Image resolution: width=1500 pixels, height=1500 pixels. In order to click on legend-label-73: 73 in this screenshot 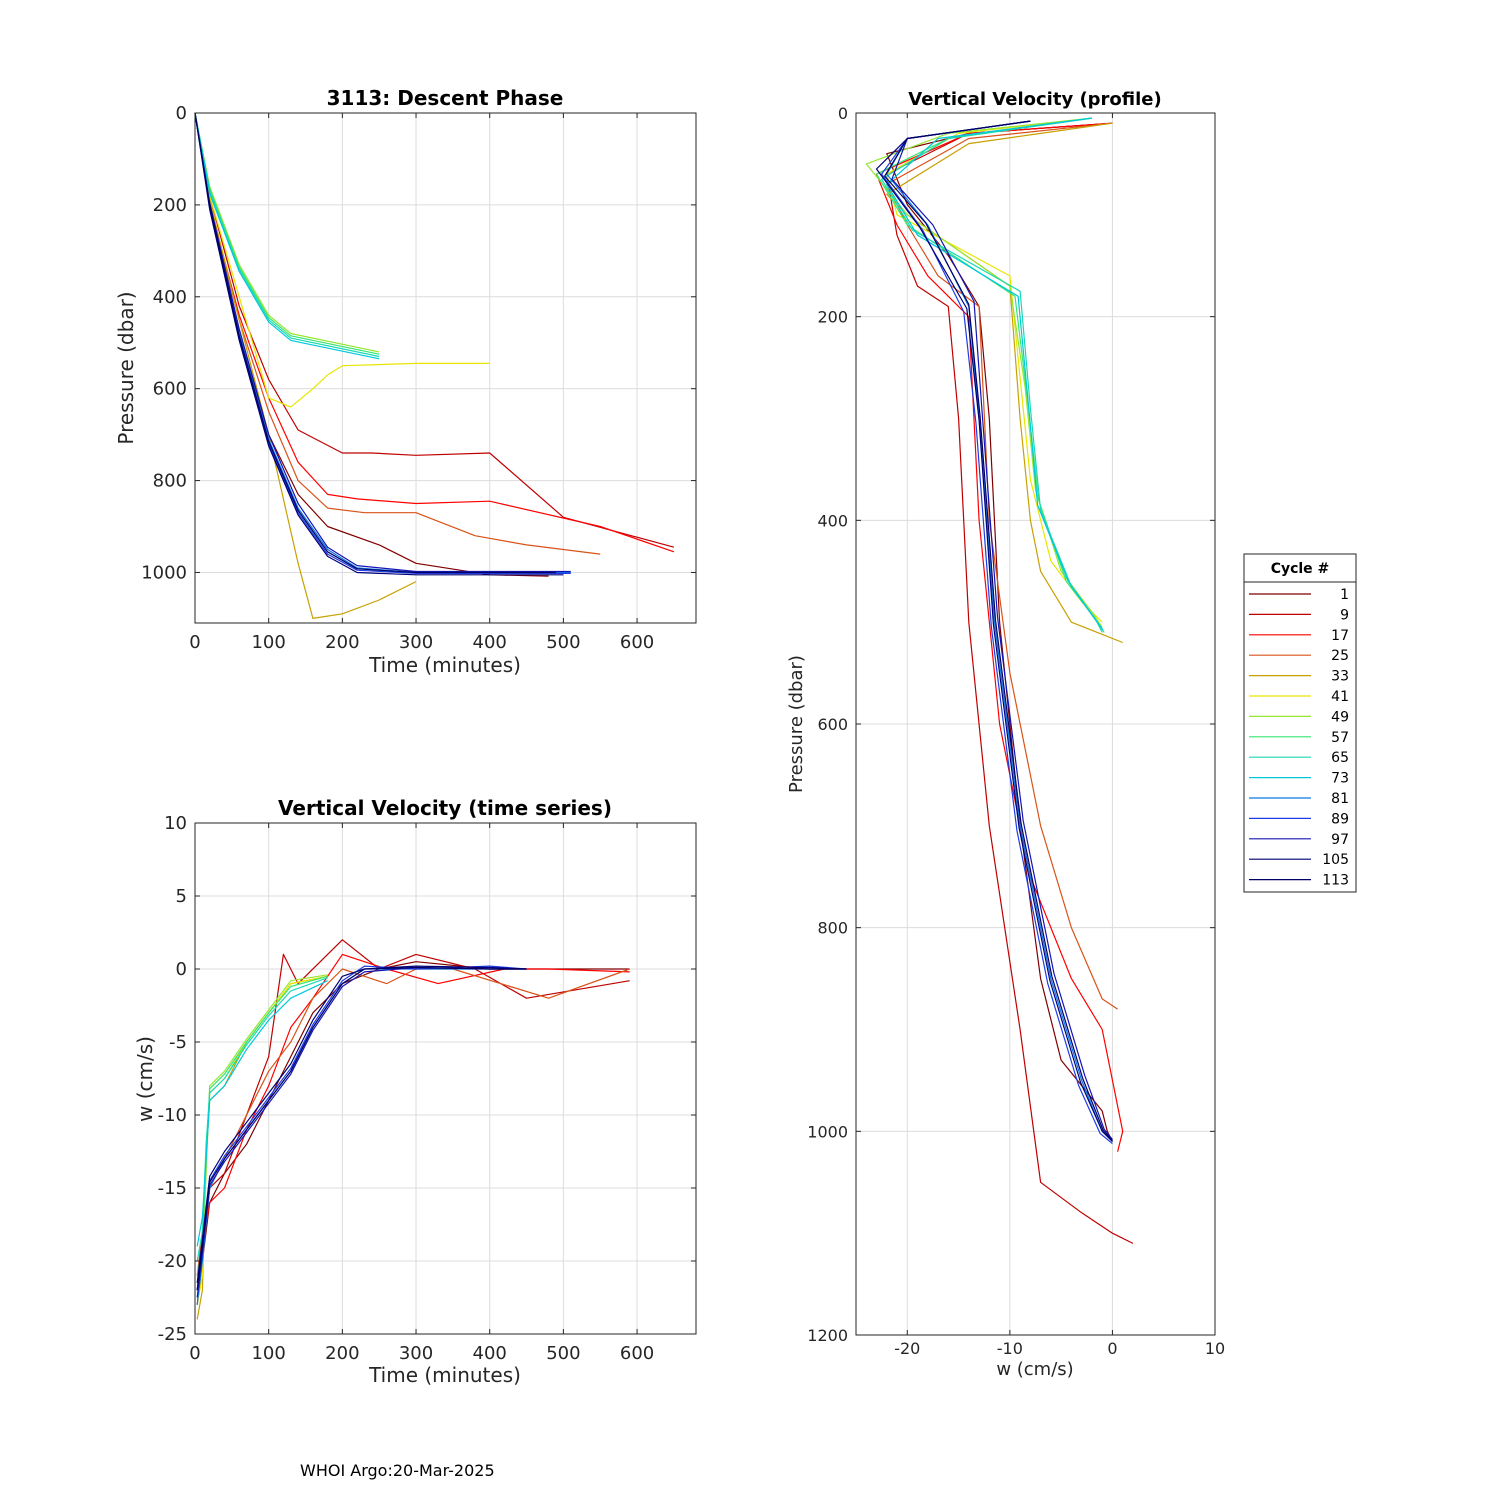, I will do `click(1340, 779)`.